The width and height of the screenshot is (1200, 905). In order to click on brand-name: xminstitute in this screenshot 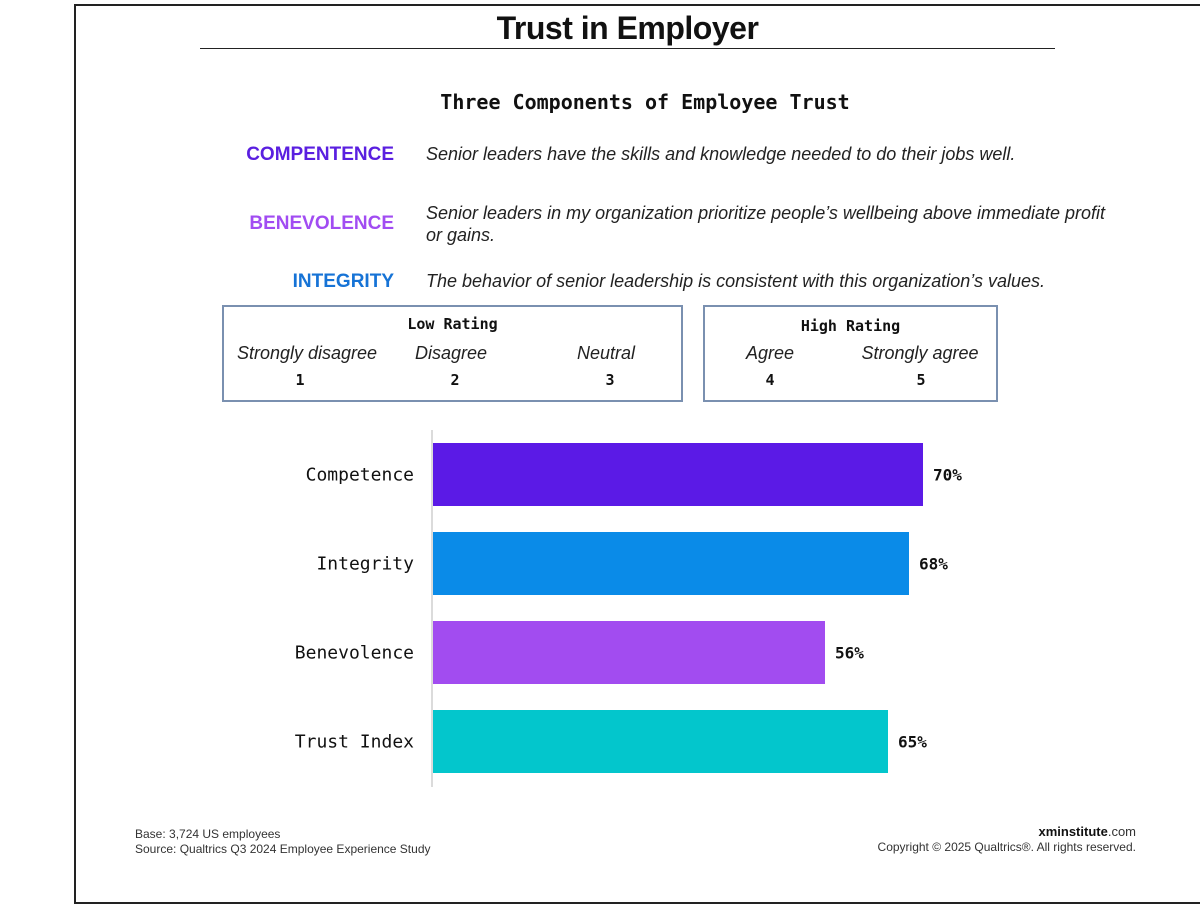, I will do `click(1073, 831)`.